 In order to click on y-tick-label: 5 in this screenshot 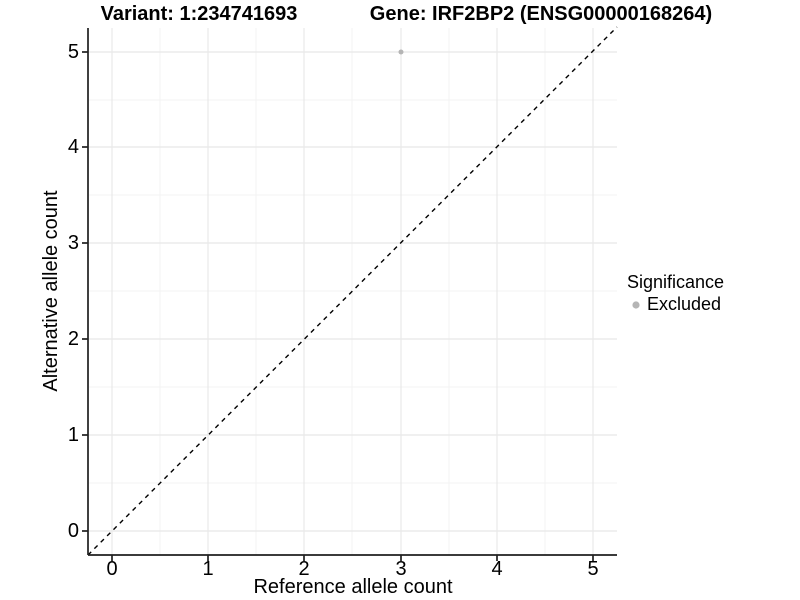, I will do `click(73, 52)`.